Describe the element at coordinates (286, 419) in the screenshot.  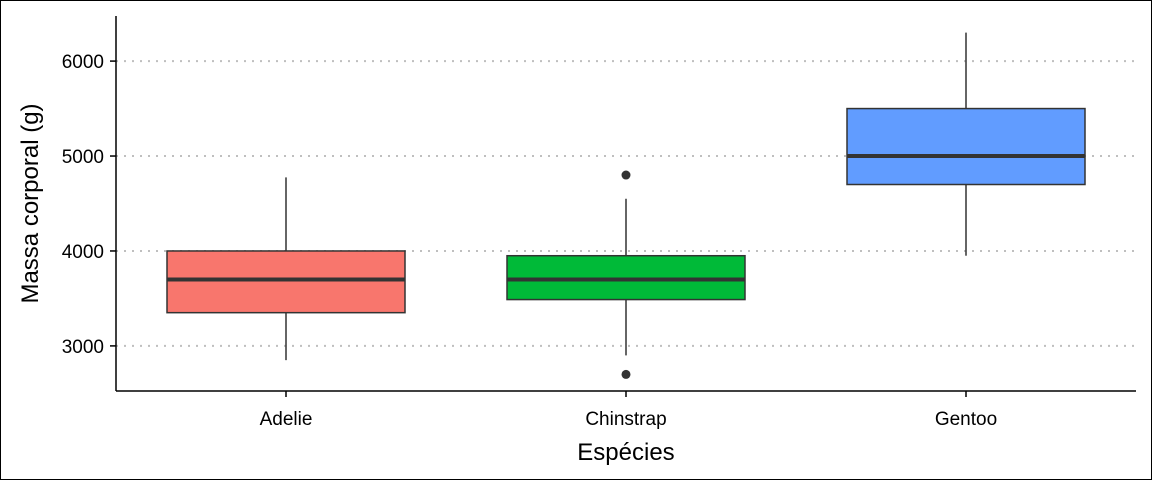
I see `x-tick-label-adelie: Adelie` at that location.